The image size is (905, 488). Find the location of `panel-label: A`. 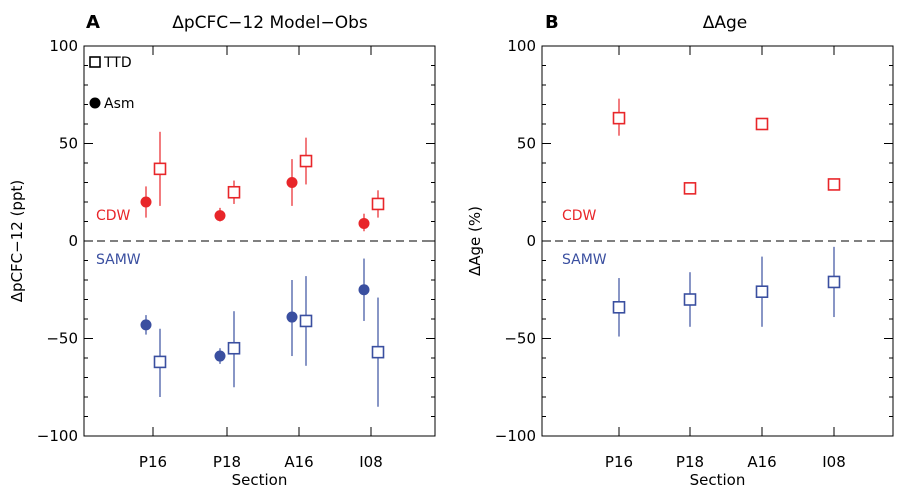

panel-label: A is located at coordinates (93, 22).